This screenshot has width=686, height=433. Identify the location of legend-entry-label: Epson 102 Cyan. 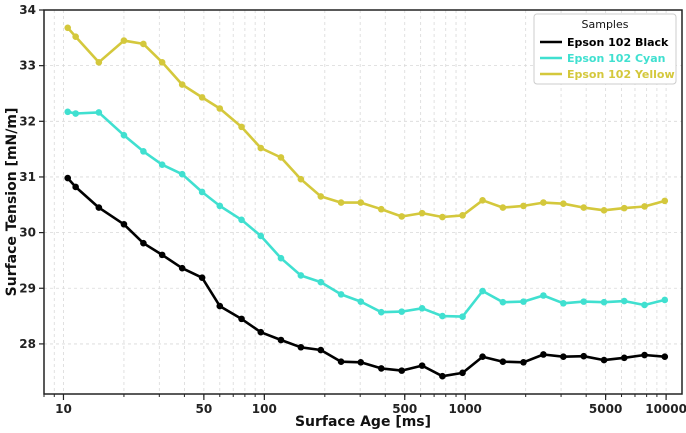
(616, 58).